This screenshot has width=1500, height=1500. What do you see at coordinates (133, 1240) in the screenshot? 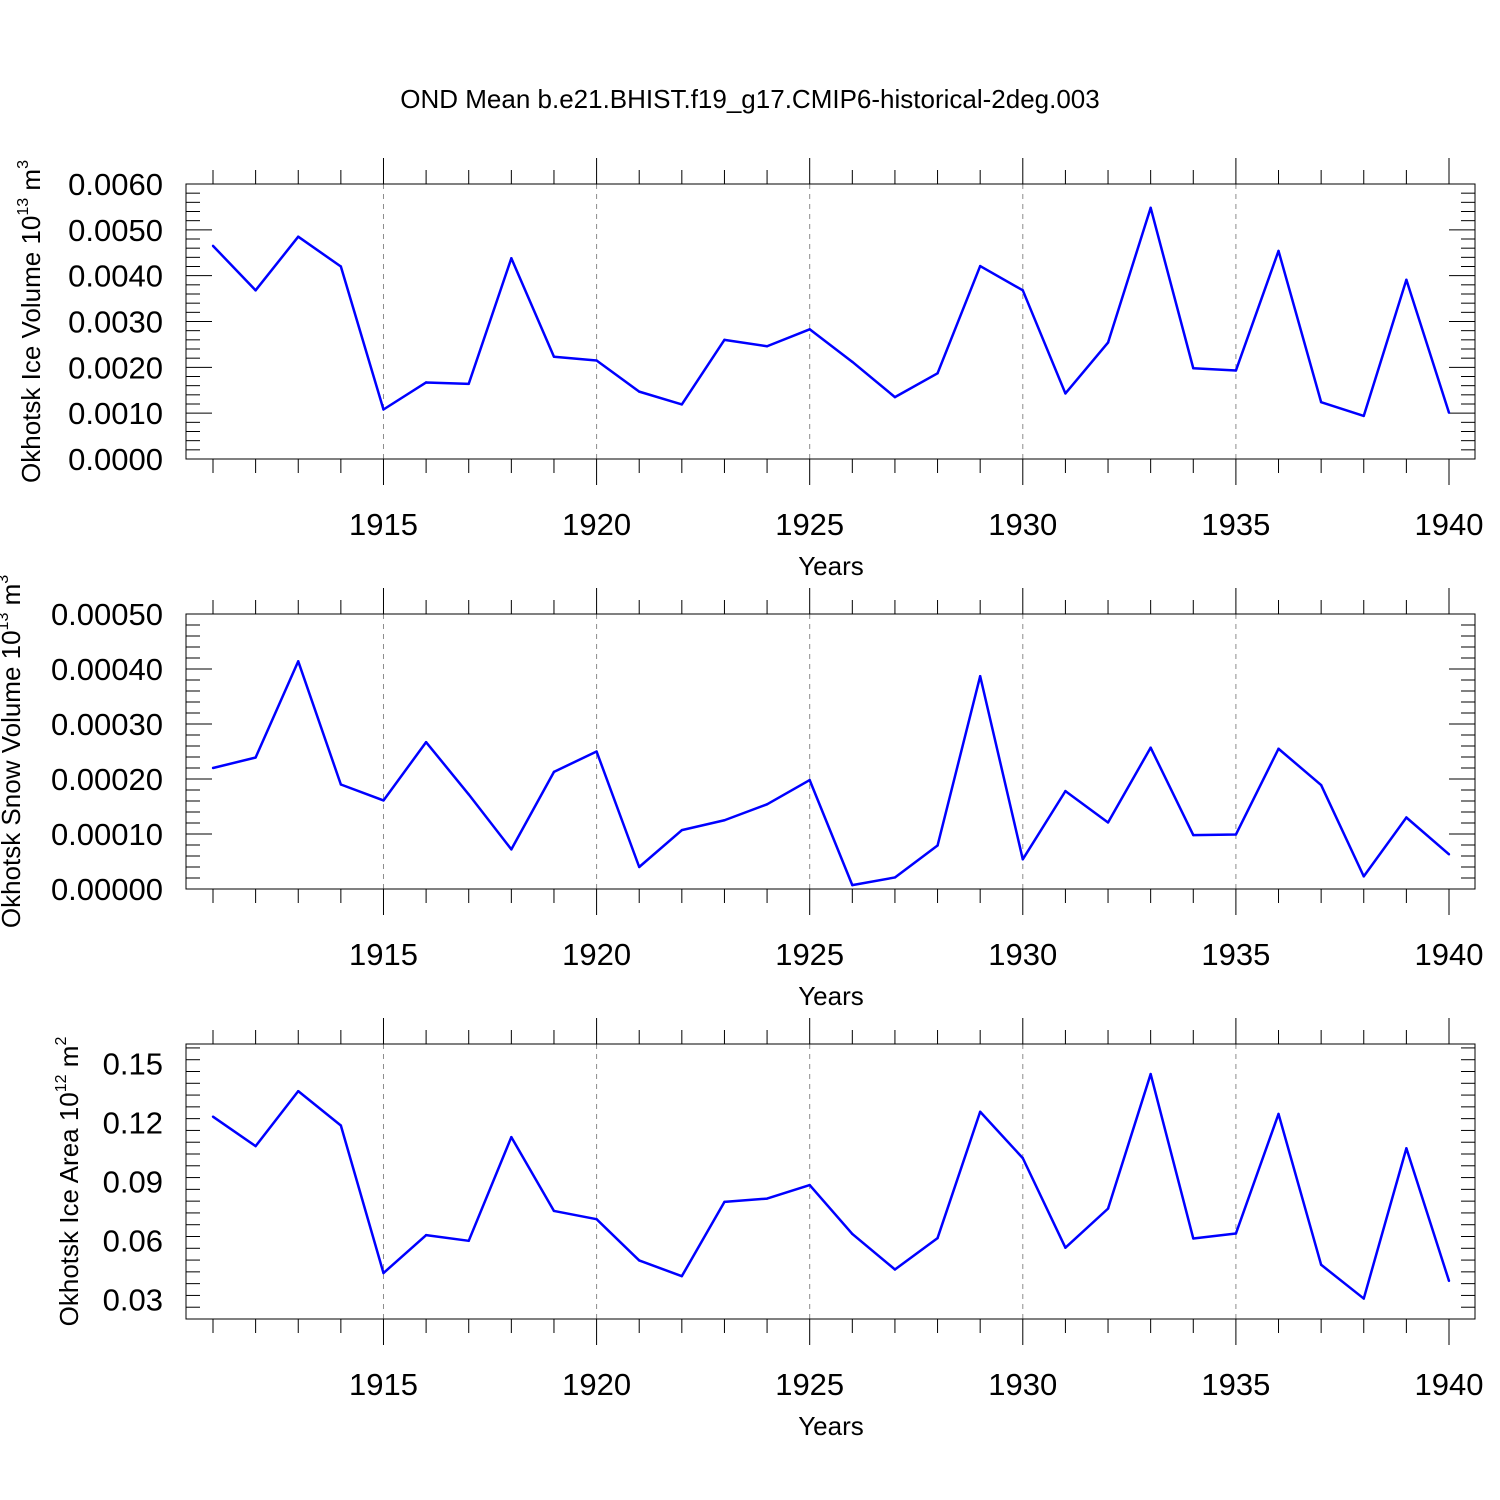
I see `y-tick-label: 0.06` at bounding box center [133, 1240].